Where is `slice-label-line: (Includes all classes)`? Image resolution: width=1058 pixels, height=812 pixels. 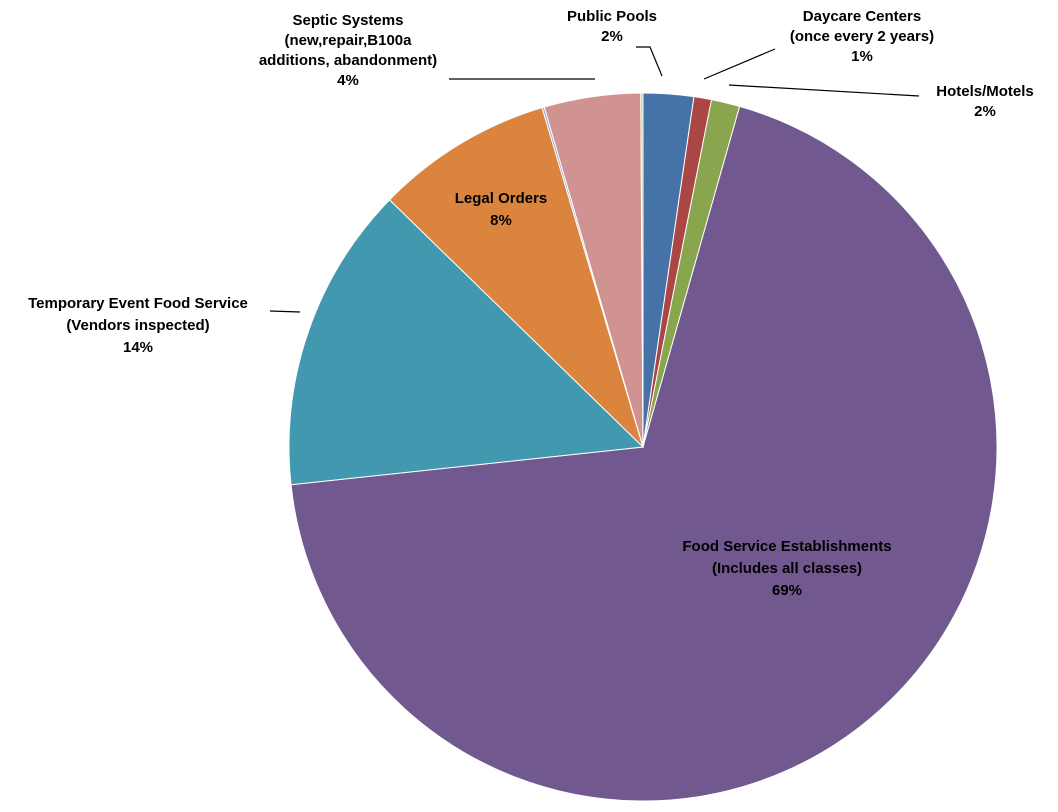 slice-label-line: (Includes all classes) is located at coordinates (787, 568).